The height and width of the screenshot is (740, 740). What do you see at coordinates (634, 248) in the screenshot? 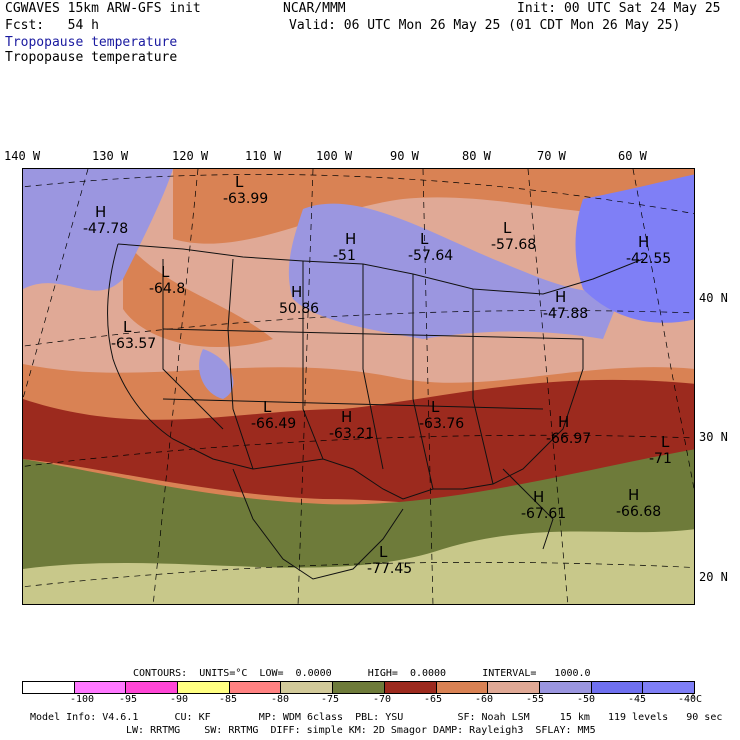
I see `fill-blue-ne` at bounding box center [634, 248].